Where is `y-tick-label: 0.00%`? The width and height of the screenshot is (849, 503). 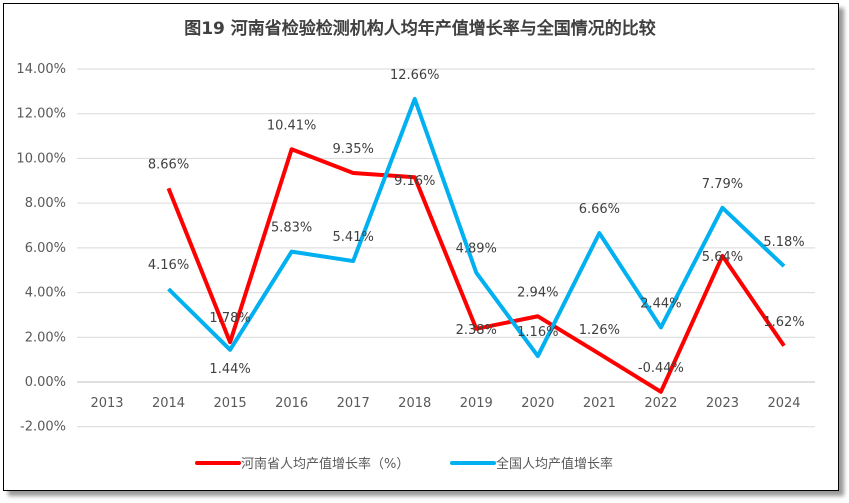
y-tick-label: 0.00% is located at coordinates (45, 382).